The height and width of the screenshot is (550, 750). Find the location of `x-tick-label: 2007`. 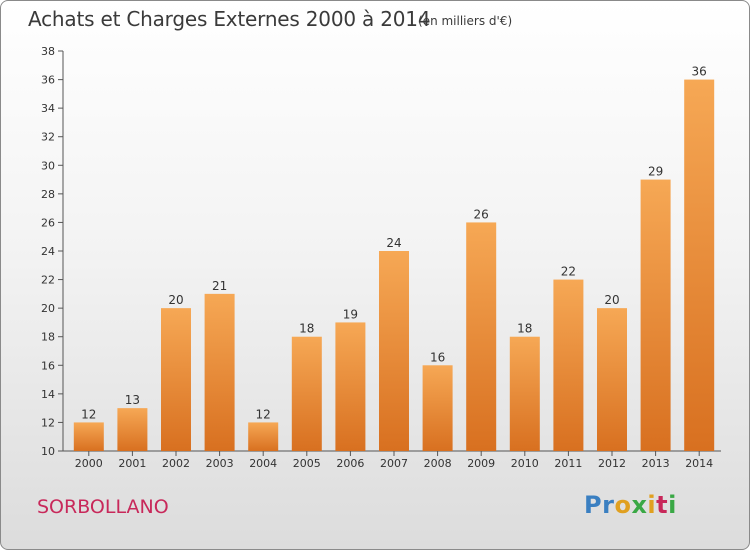

x-tick-label: 2007 is located at coordinates (394, 463).